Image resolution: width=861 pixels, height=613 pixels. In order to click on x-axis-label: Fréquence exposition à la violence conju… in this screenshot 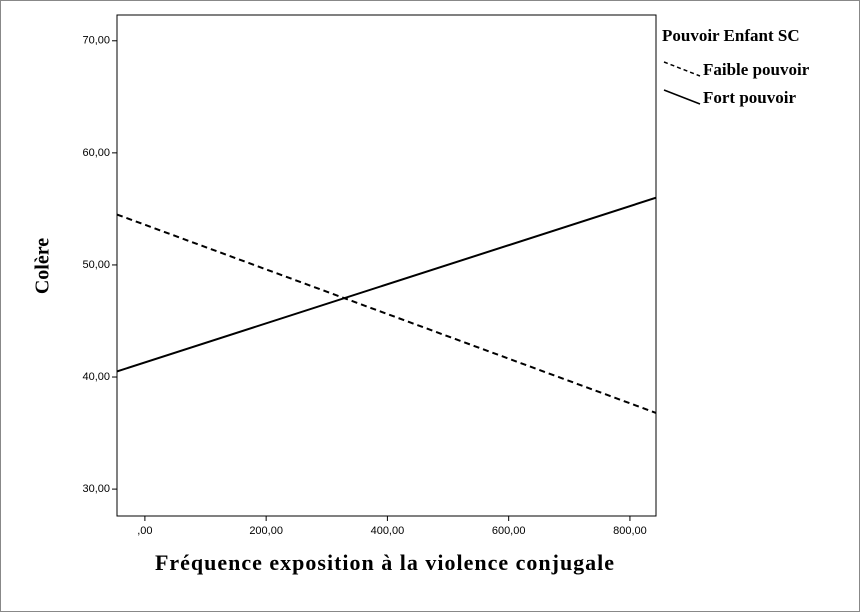, I will do `click(385, 562)`.